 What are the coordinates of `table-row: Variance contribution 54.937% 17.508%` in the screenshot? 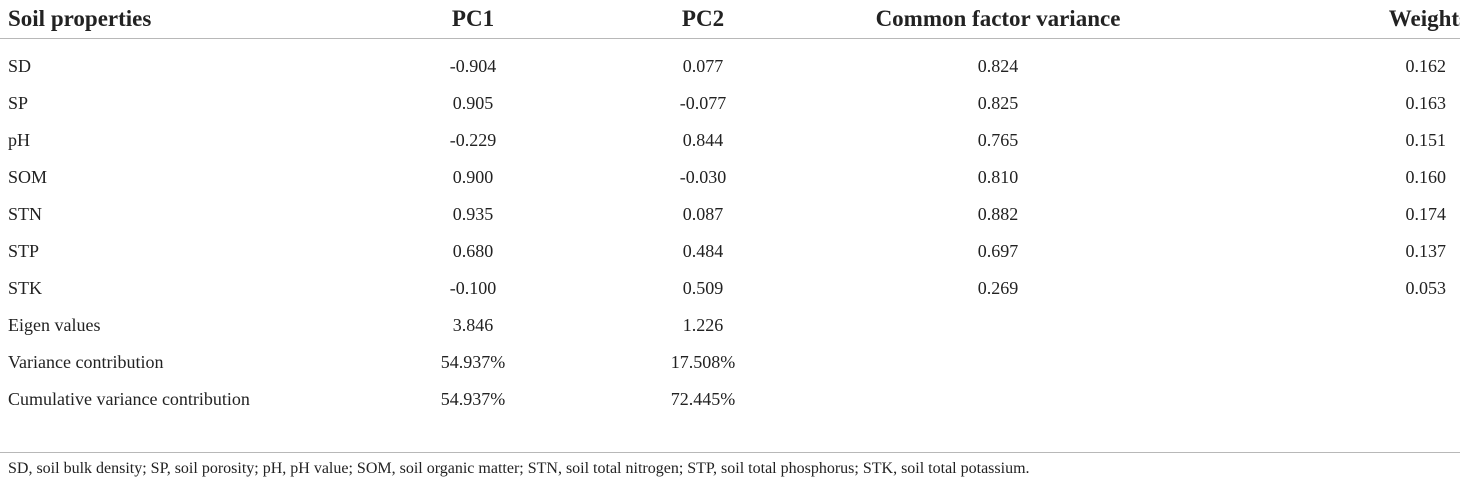 It's located at (730, 362).